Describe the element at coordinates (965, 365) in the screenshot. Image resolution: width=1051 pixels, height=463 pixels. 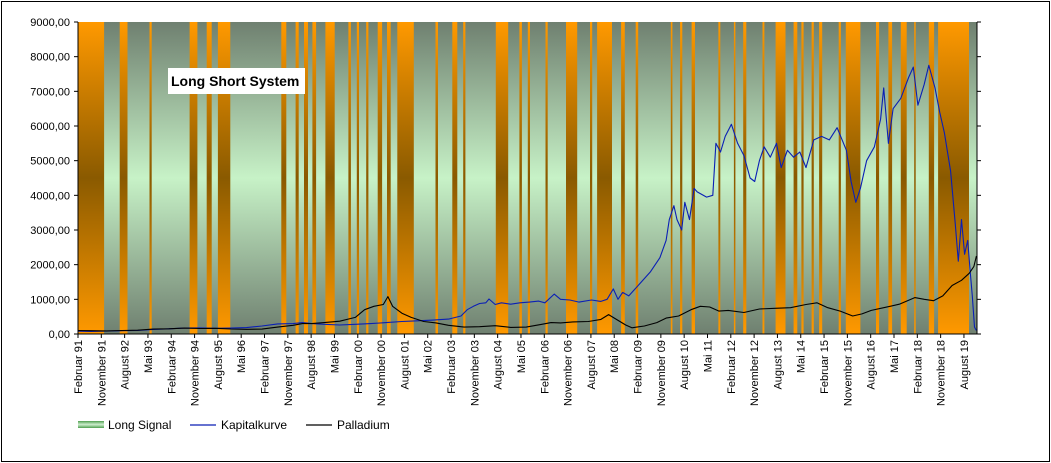
I see `x-tick-label: August 19` at that location.